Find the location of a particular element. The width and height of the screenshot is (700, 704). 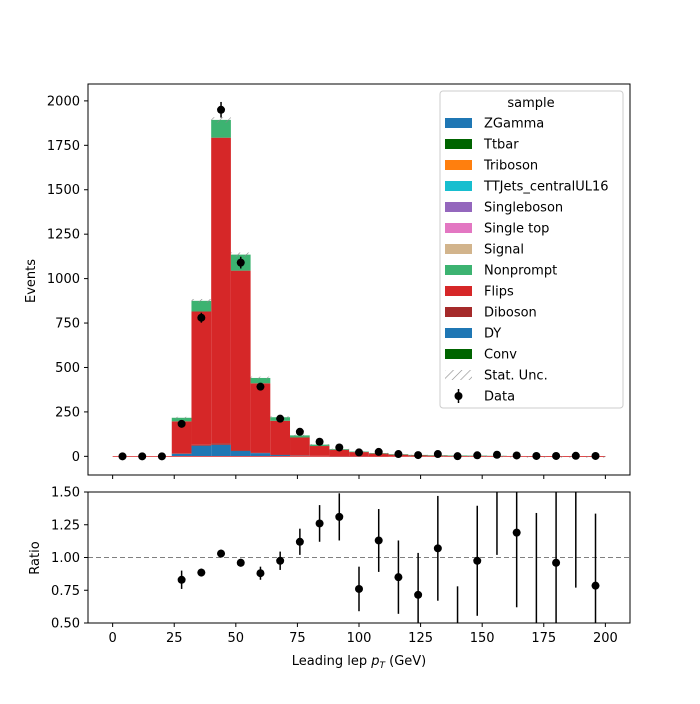

legend-label: Nonprompt is located at coordinates (520, 271).